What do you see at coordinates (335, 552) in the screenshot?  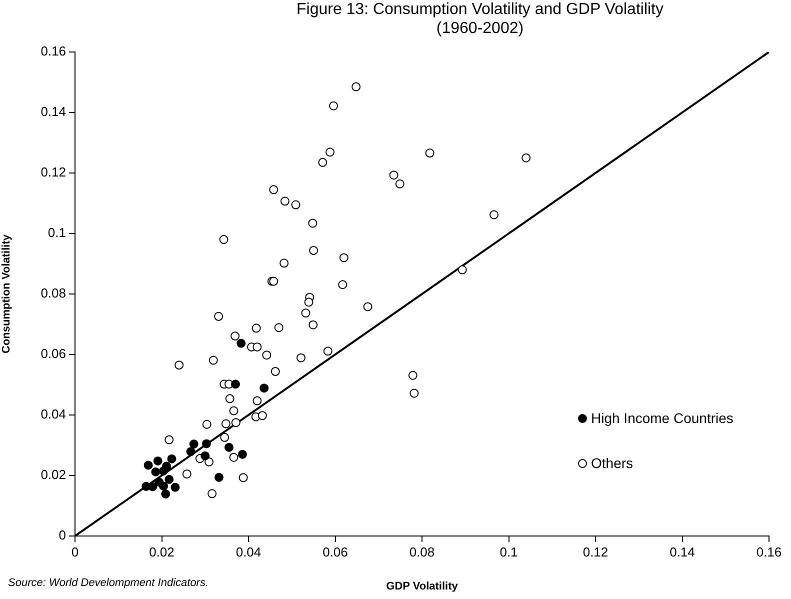 I see `x-tick-label: 0.06` at bounding box center [335, 552].